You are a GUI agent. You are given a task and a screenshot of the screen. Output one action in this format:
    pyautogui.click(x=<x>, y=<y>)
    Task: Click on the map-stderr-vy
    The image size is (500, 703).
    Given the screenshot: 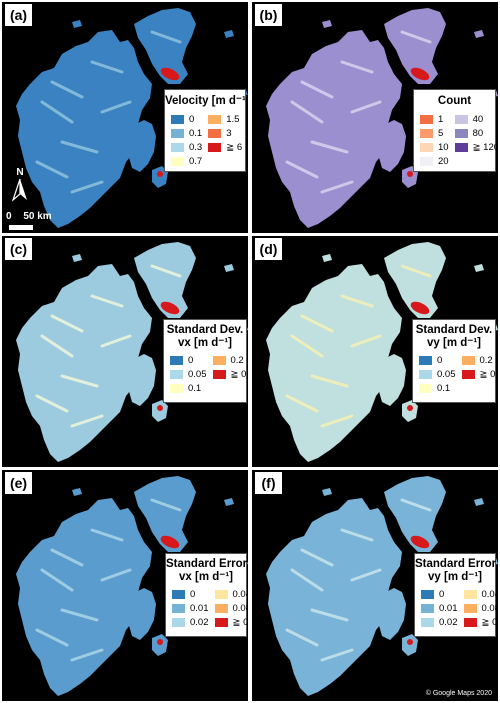 What is the action you would take?
    pyautogui.click(x=382, y=586)
    